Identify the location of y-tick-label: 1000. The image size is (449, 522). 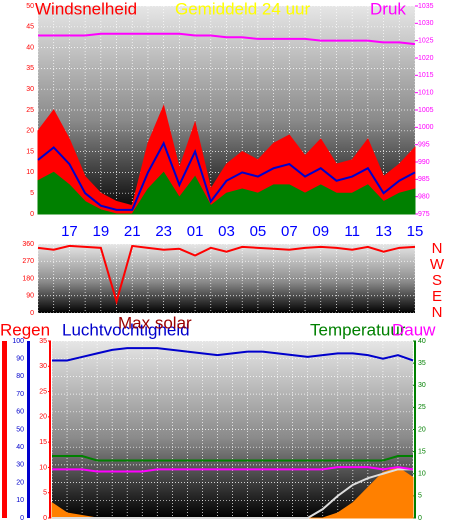
(426, 127).